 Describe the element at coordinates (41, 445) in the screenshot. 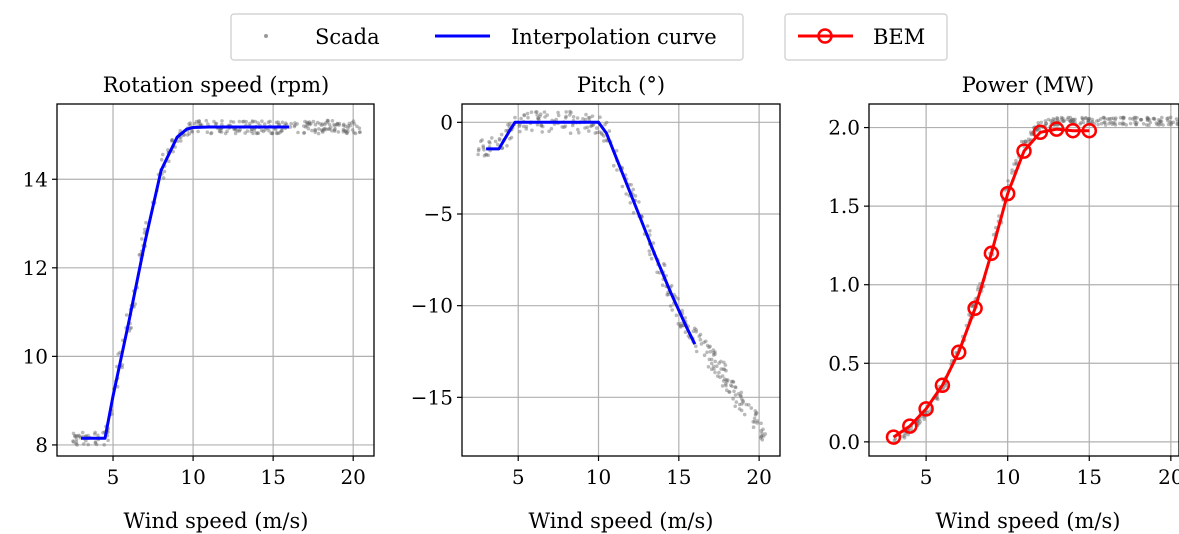

I see `y-tick-label: 8` at that location.